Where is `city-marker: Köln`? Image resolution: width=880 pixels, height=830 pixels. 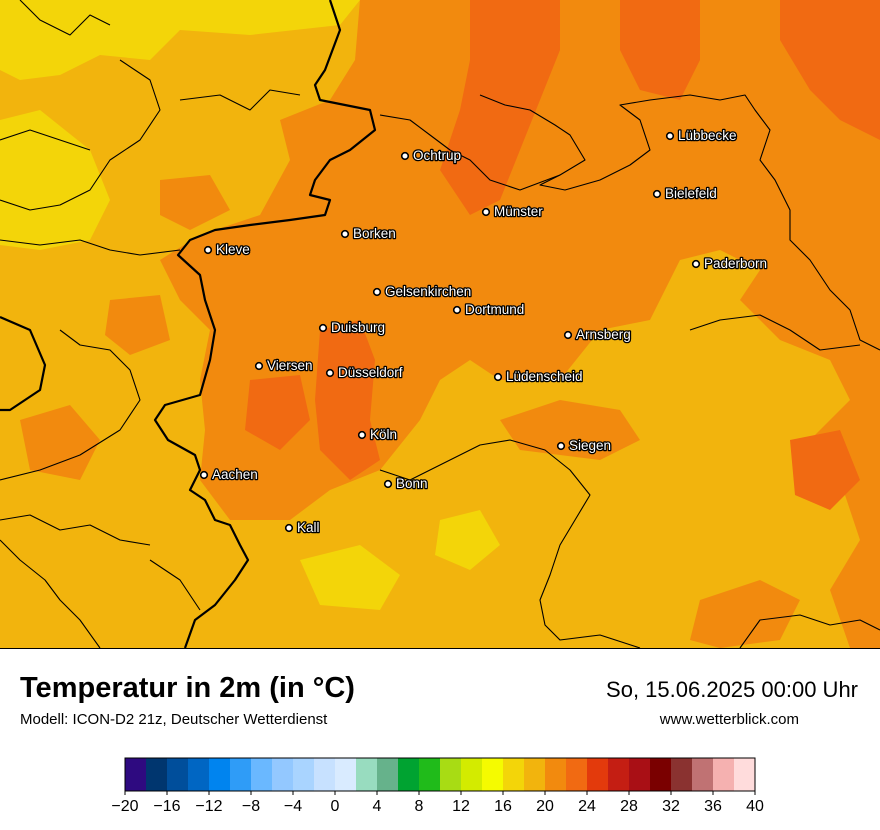 city-marker: Köln is located at coordinates (377, 434).